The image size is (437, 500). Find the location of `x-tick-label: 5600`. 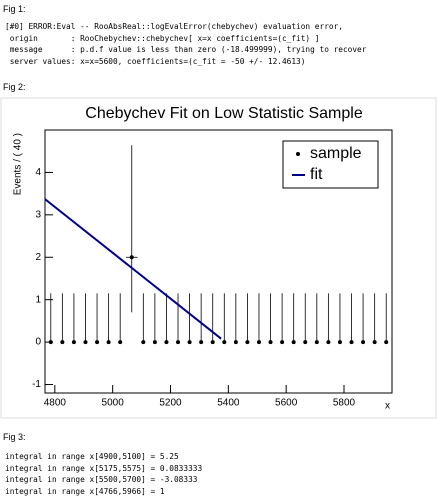

x-tick-label: 5600 is located at coordinates (286, 403).